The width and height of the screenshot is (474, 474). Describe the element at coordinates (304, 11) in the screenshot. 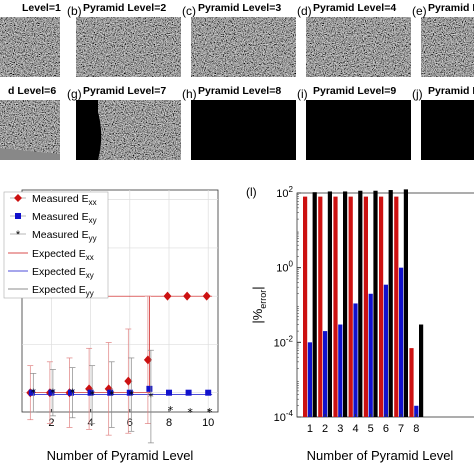

I see `panel-letter: (d)` at that location.